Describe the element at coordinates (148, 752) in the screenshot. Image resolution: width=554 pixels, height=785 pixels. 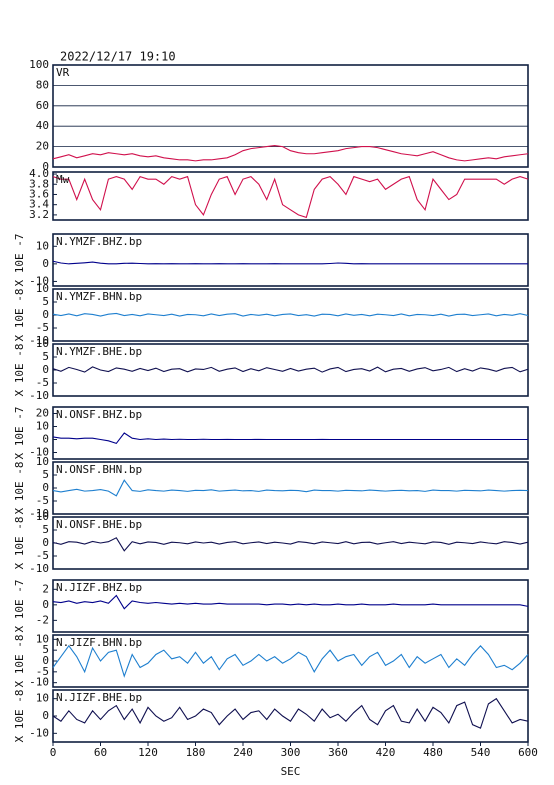
I see `x-tick-label: 120` at that location.